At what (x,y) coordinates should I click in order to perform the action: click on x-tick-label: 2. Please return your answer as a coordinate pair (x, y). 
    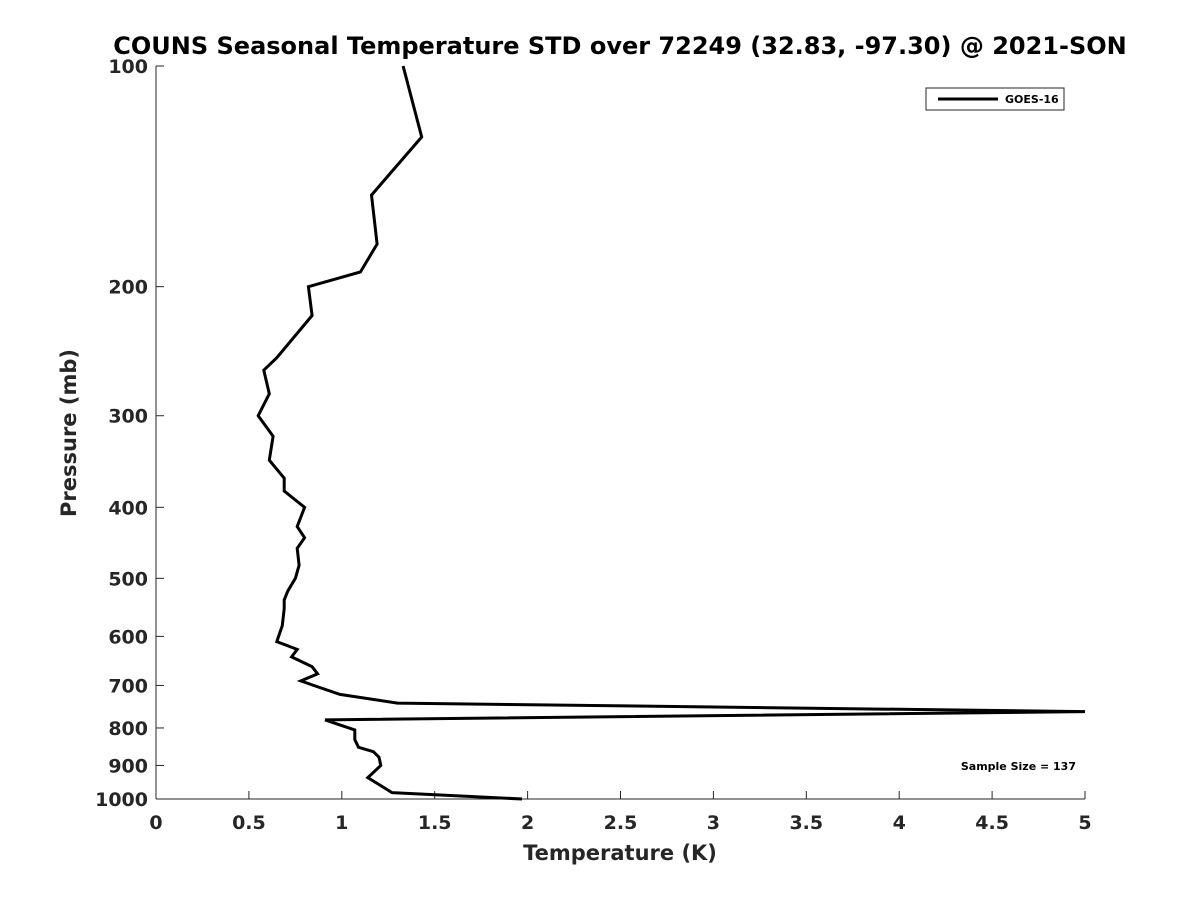
    Looking at the image, I should click on (527, 823).